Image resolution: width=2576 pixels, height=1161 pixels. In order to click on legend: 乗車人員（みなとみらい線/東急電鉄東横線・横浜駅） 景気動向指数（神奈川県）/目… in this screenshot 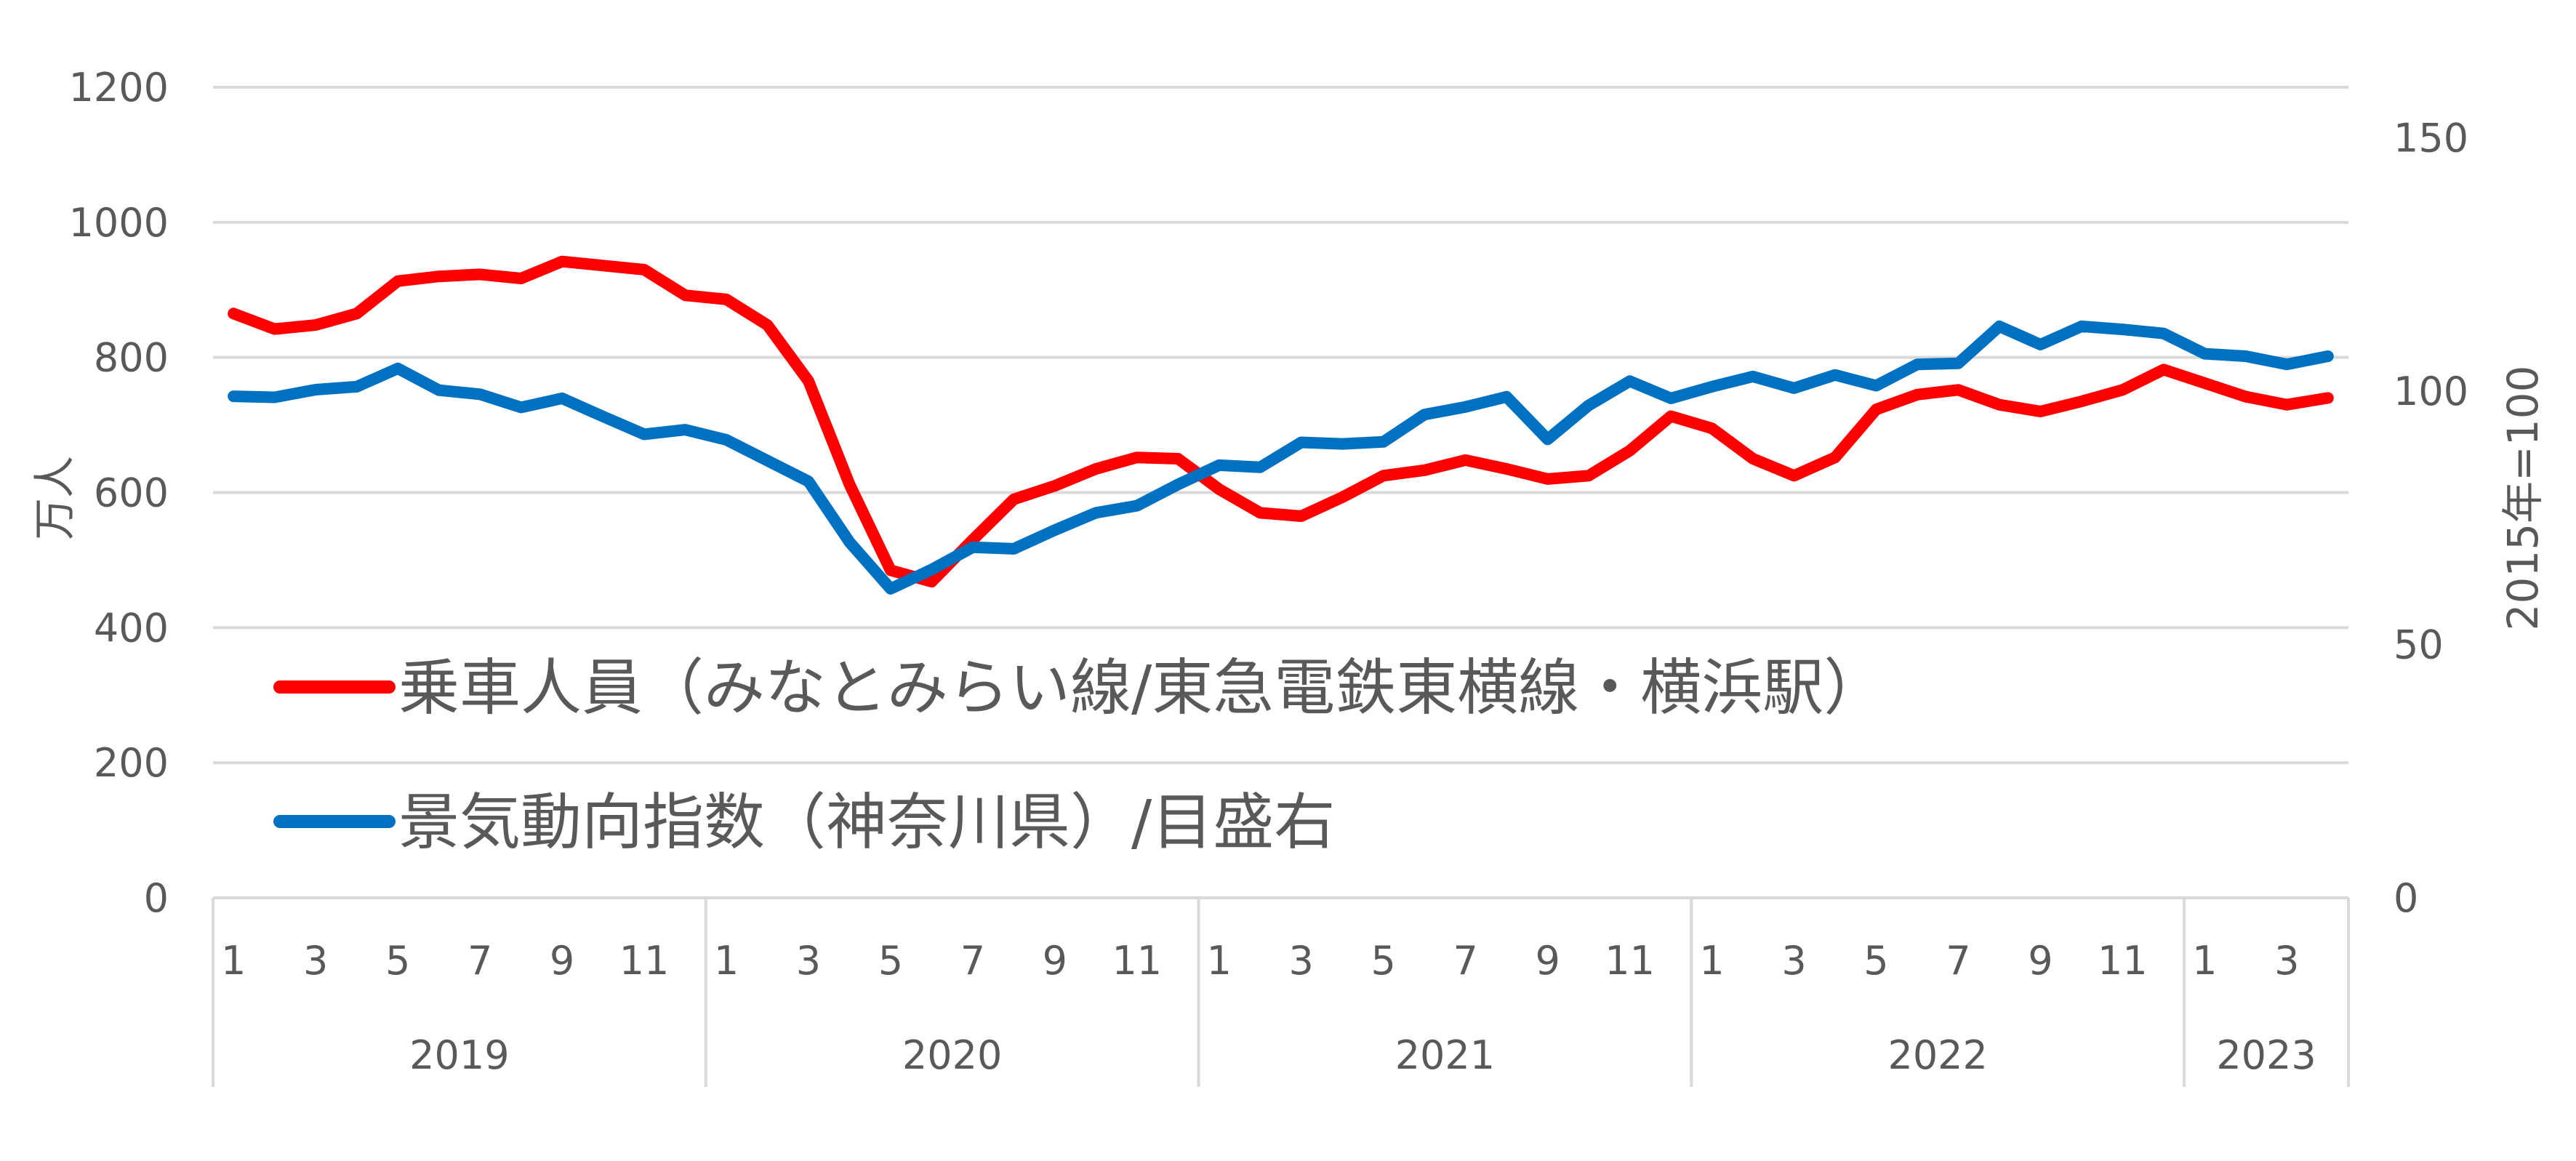, I will do `click(1079, 755)`.